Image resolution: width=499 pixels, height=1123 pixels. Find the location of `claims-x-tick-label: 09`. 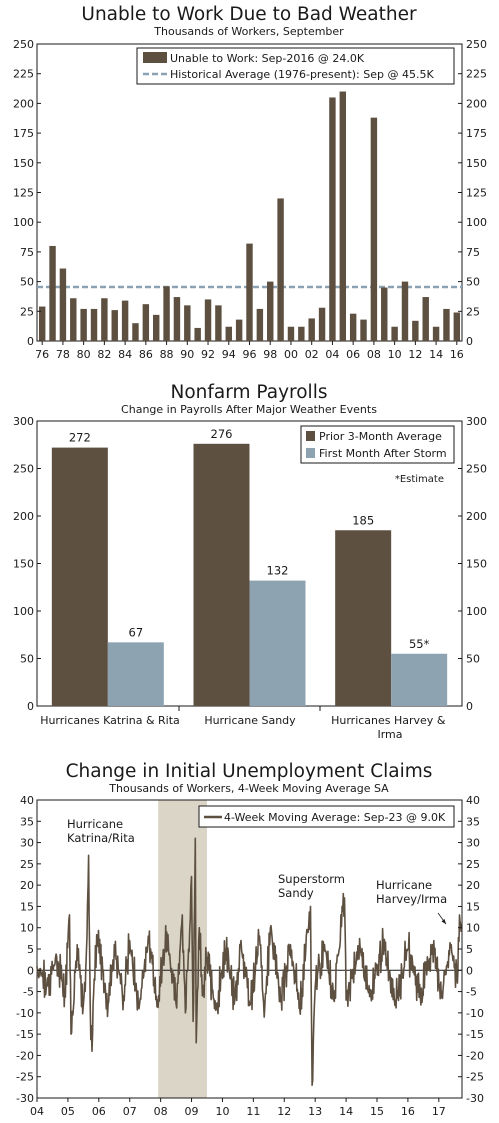

claims-x-tick-label: 09 is located at coordinates (192, 1111).